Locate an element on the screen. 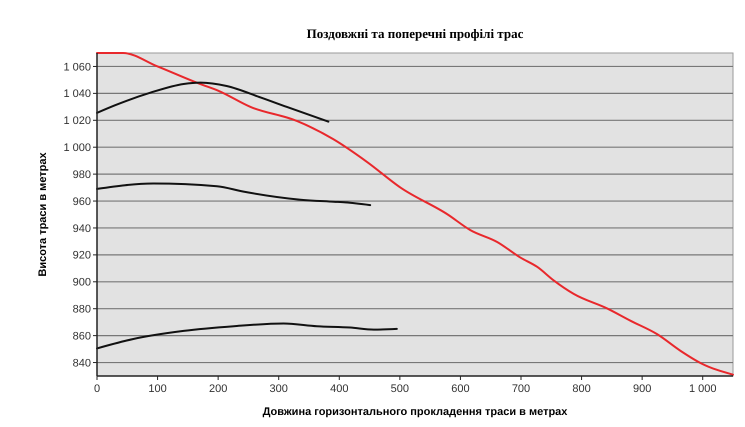 This screenshot has width=745, height=427. y-tick-label: 900 is located at coordinates (81, 282).